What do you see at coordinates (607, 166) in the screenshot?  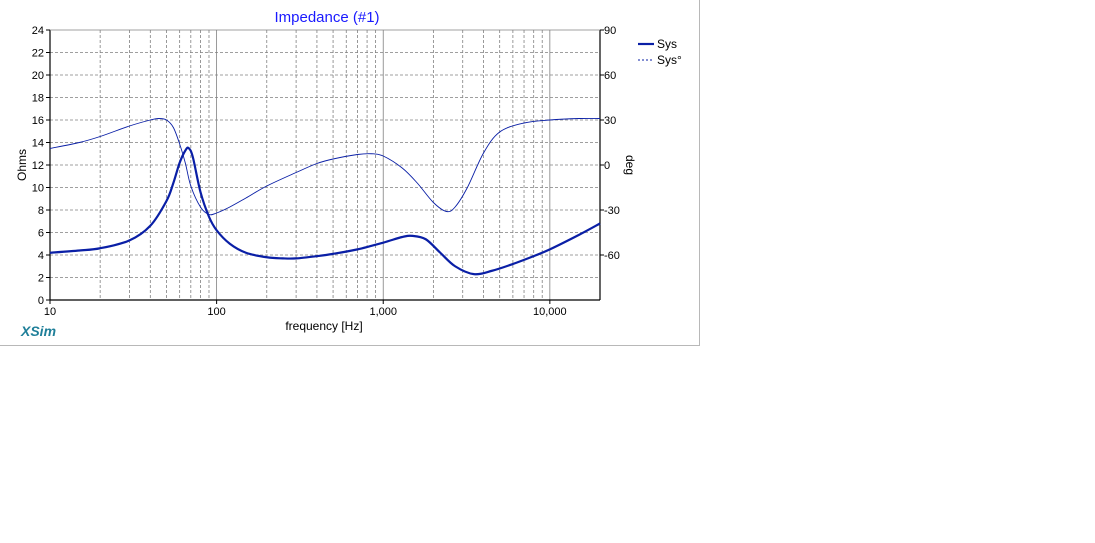 I see `y2-tick-label: 0` at bounding box center [607, 166].